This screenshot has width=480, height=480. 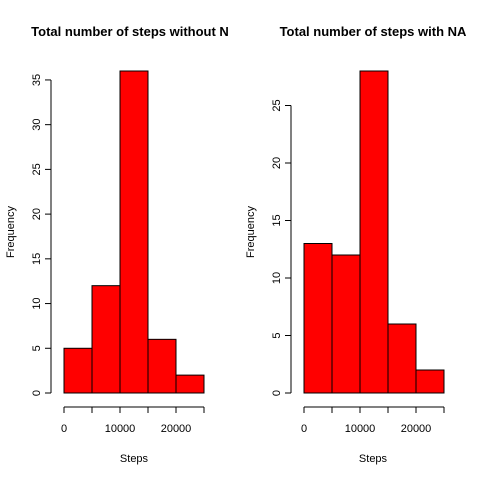 I want to click on chart-title: Total number of steps without N, so click(x=130, y=31).